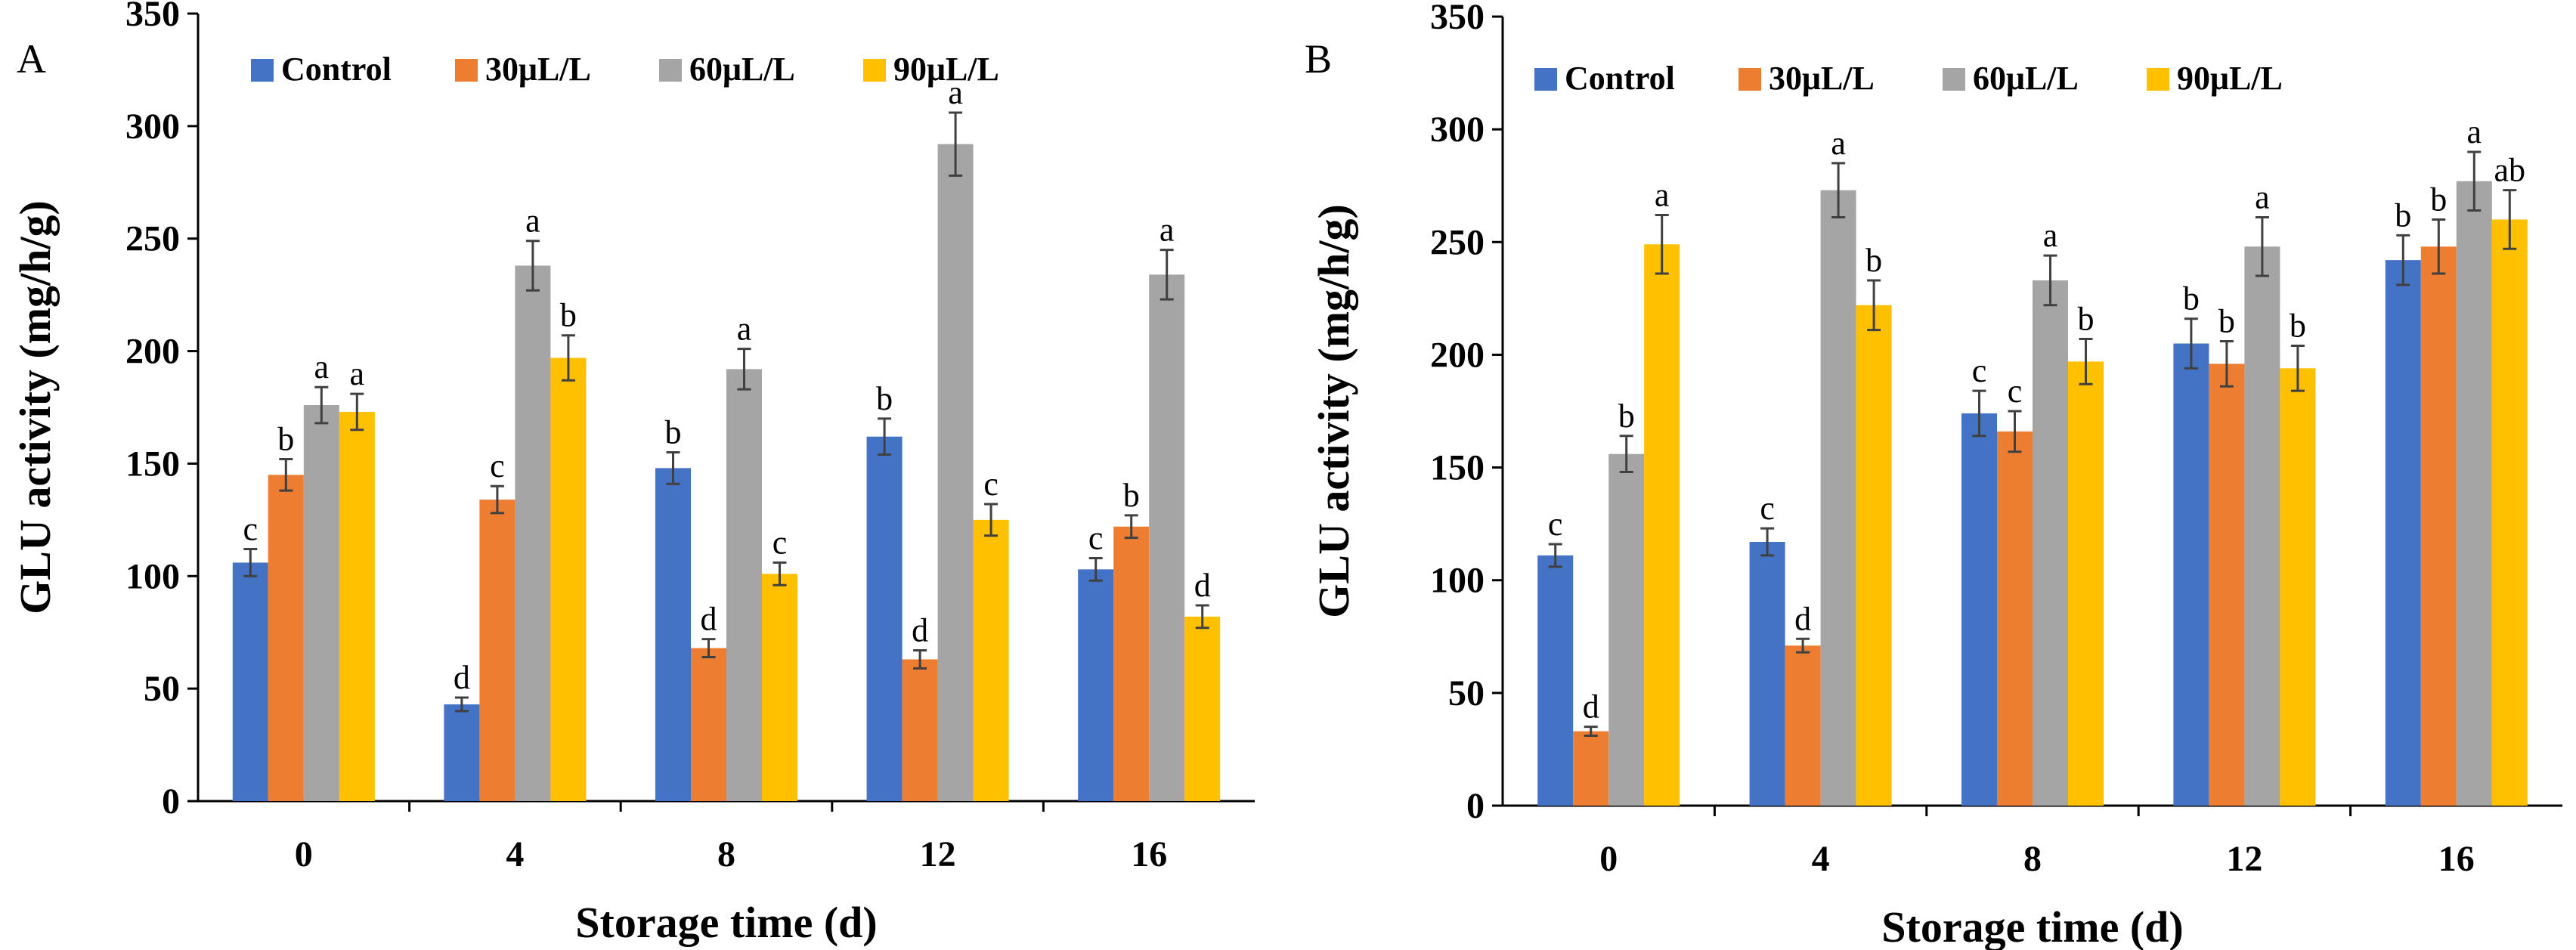 The height and width of the screenshot is (950, 2576). I want to click on y-tick-label: 50, so click(162, 689).